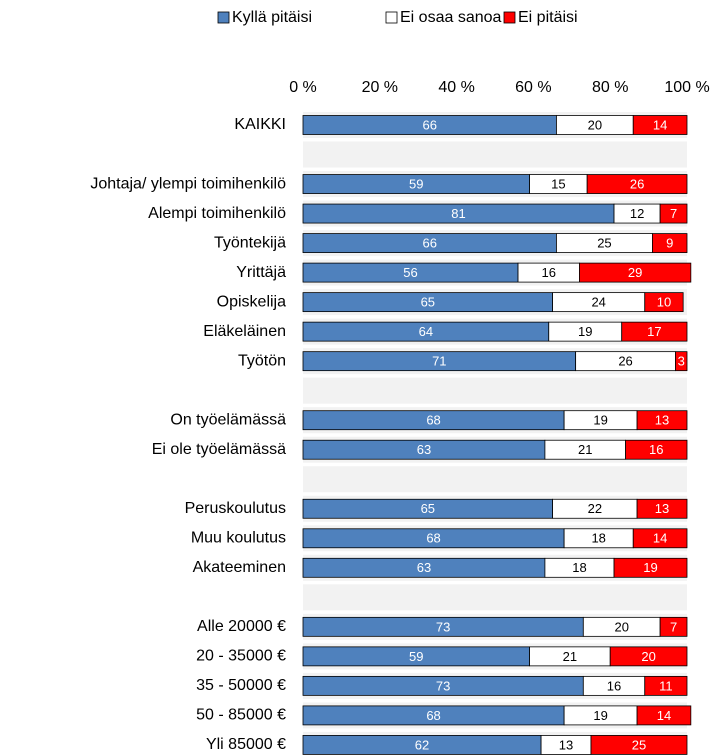 Image resolution: width=724 pixels, height=755 pixels. What do you see at coordinates (439, 361) in the screenshot?
I see `data-label: 71` at bounding box center [439, 361].